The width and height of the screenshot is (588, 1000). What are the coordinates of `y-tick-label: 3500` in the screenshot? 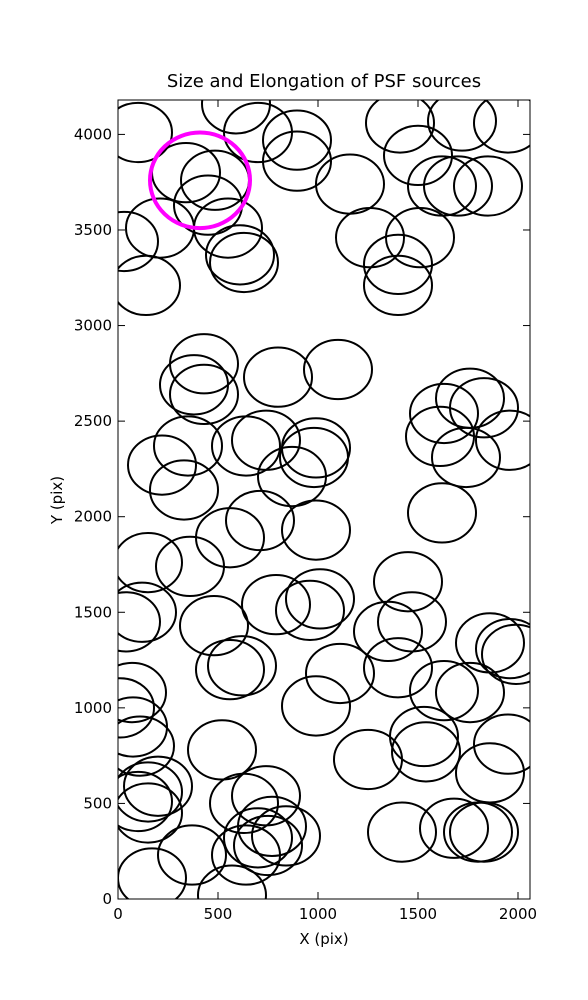 It's located at (93, 230).